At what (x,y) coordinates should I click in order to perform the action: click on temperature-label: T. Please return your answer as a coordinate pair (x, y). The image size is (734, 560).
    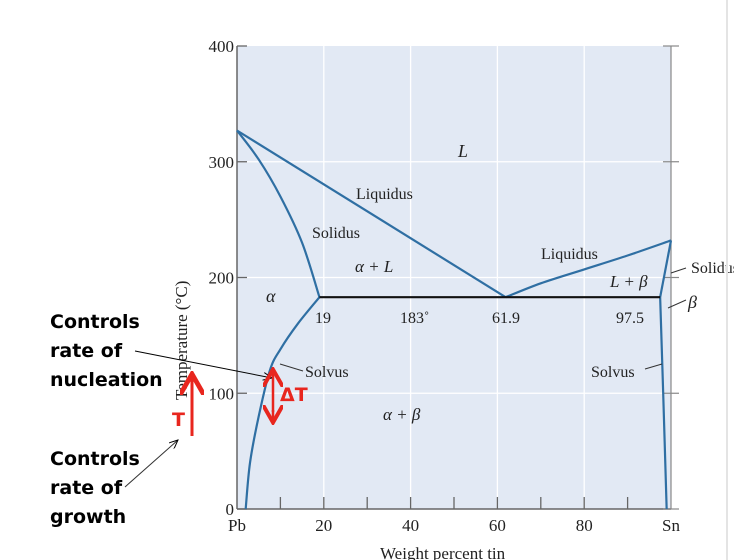
    Looking at the image, I should click on (178, 420).